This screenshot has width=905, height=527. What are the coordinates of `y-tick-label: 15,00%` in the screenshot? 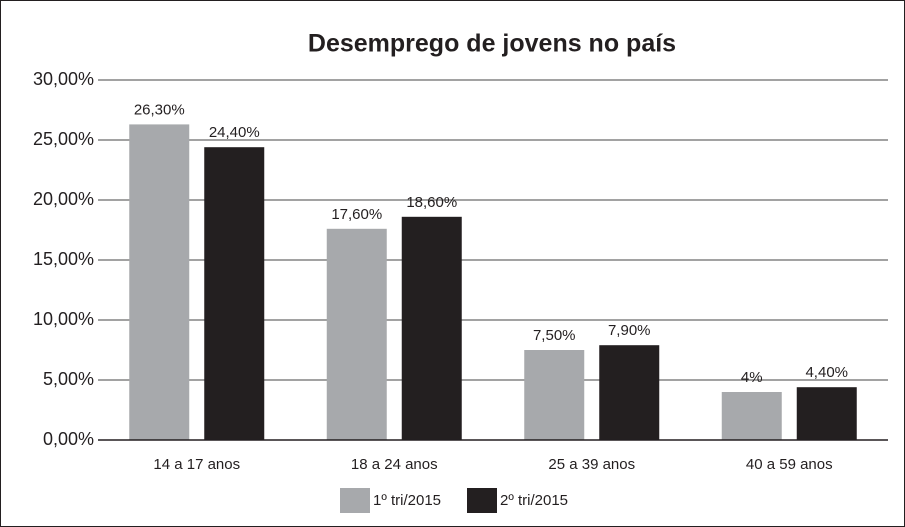 It's located at (63, 259).